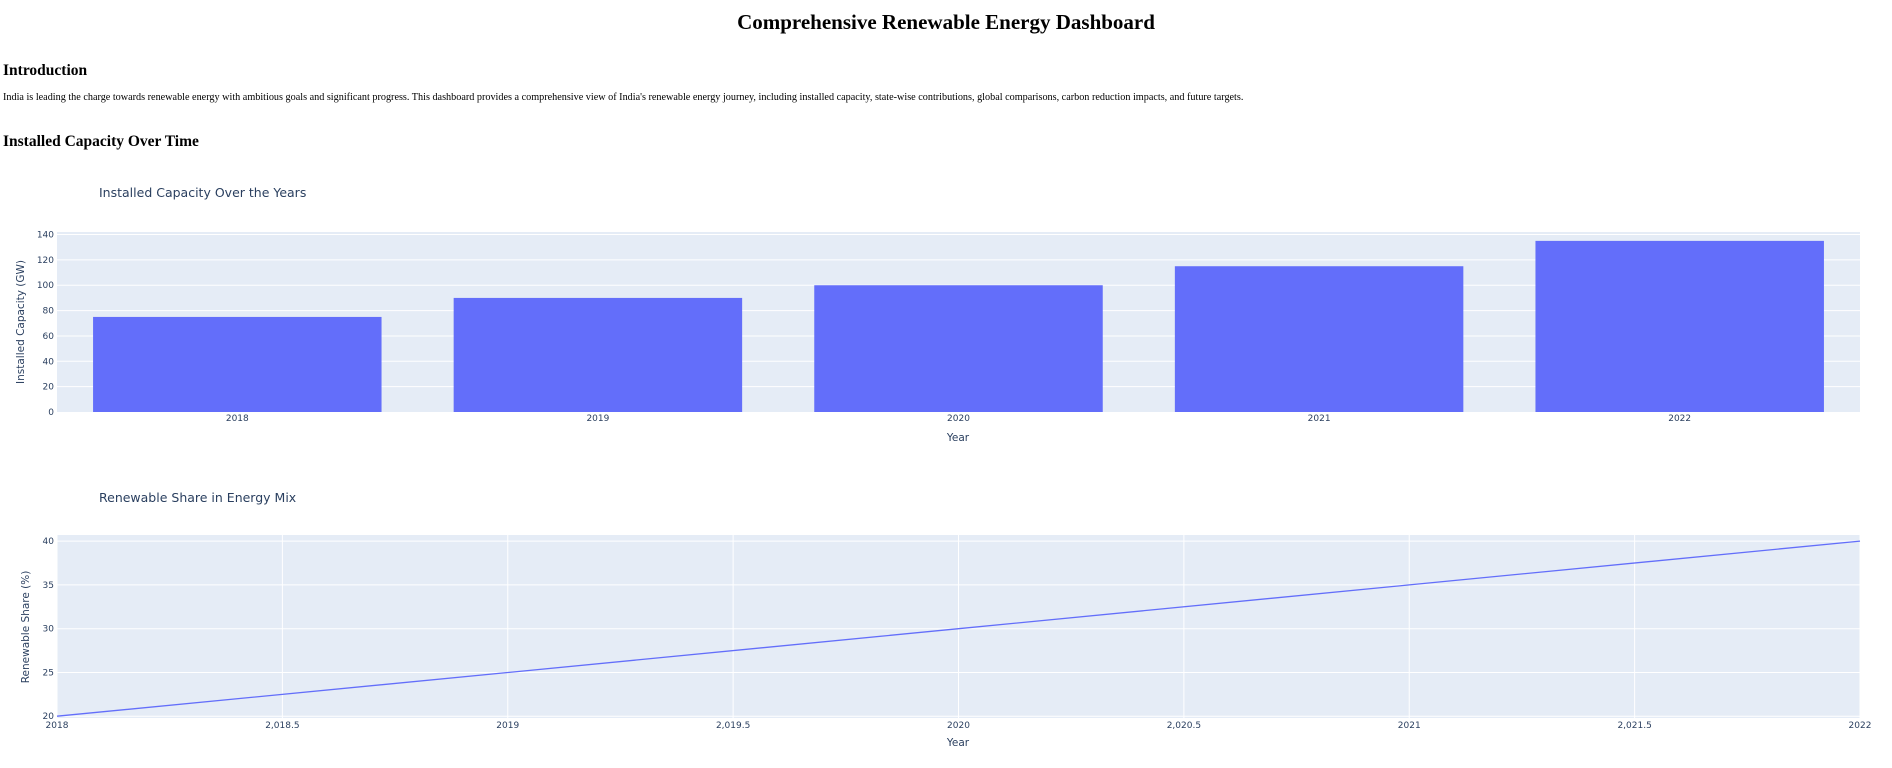 The height and width of the screenshot is (768, 1892). Describe the element at coordinates (946, 22) in the screenshot. I see `page-title: Comprehensive Renewable Energy Dashboard` at that location.